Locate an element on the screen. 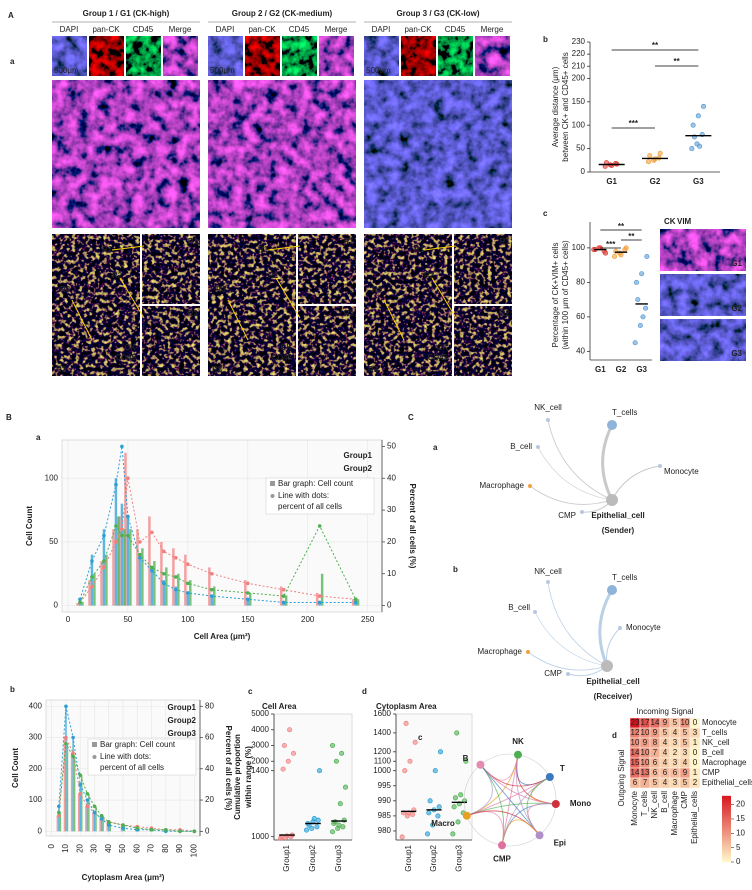 This screenshot has height=890, width=752. edge is located at coordinates (636, 483).